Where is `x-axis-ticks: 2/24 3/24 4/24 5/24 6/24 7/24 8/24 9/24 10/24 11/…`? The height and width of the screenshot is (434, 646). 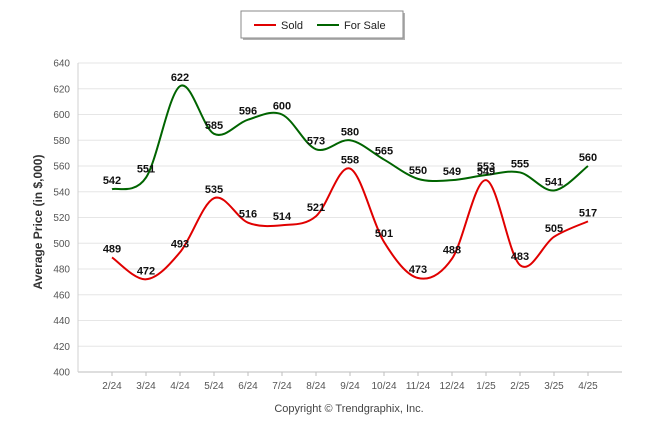 x-axis-ticks: 2/24 3/24 4/24 5/24 6/24 7/24 8/24 9/24 10/24 11/… is located at coordinates (350, 382).